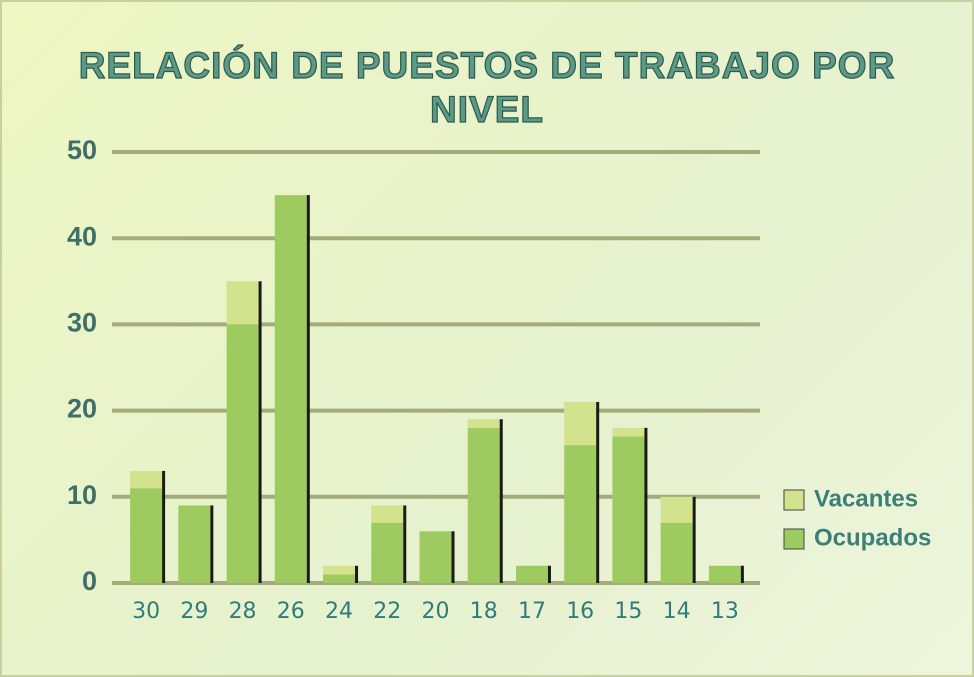 The image size is (974, 677). I want to click on y-tick-label: 50, so click(82, 150).